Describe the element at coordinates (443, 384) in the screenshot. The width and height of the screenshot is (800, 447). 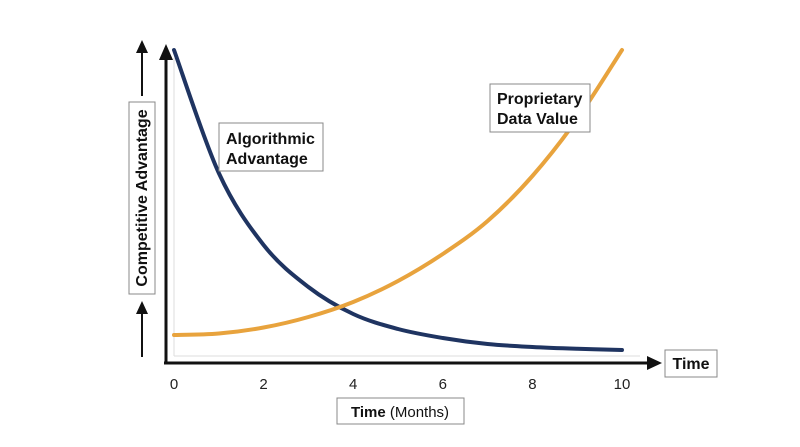
I see `x-tick-label: 6` at that location.